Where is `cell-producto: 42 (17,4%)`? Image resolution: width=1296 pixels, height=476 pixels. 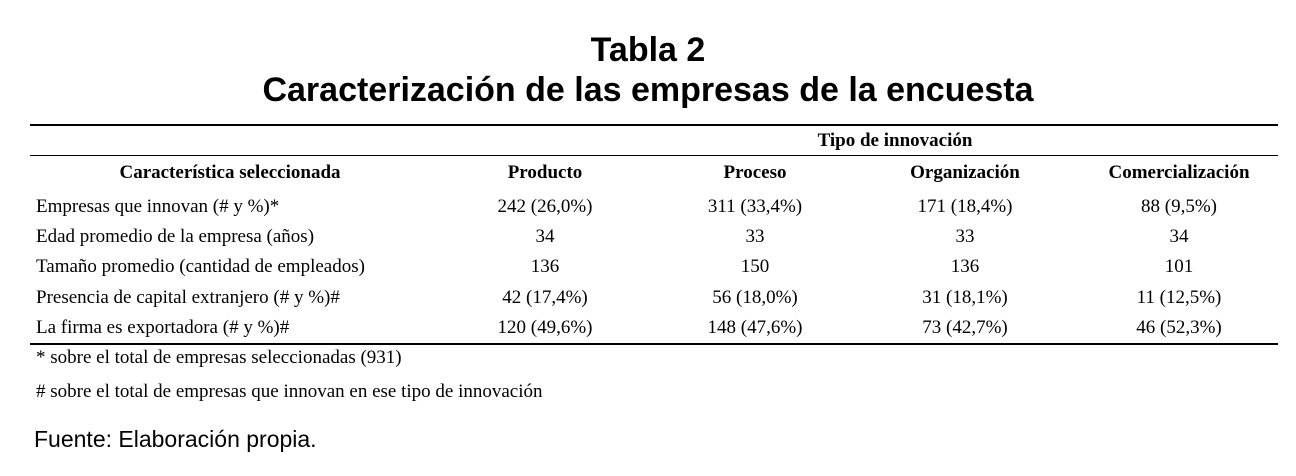 cell-producto: 42 (17,4%) is located at coordinates (545, 297).